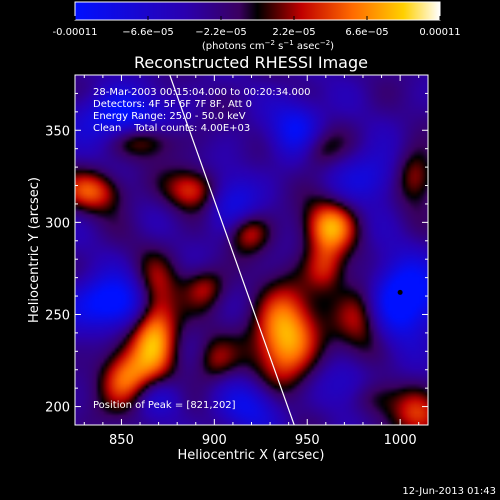  Describe the element at coordinates (57, 408) in the screenshot. I see `y-tick-label: 200` at that location.